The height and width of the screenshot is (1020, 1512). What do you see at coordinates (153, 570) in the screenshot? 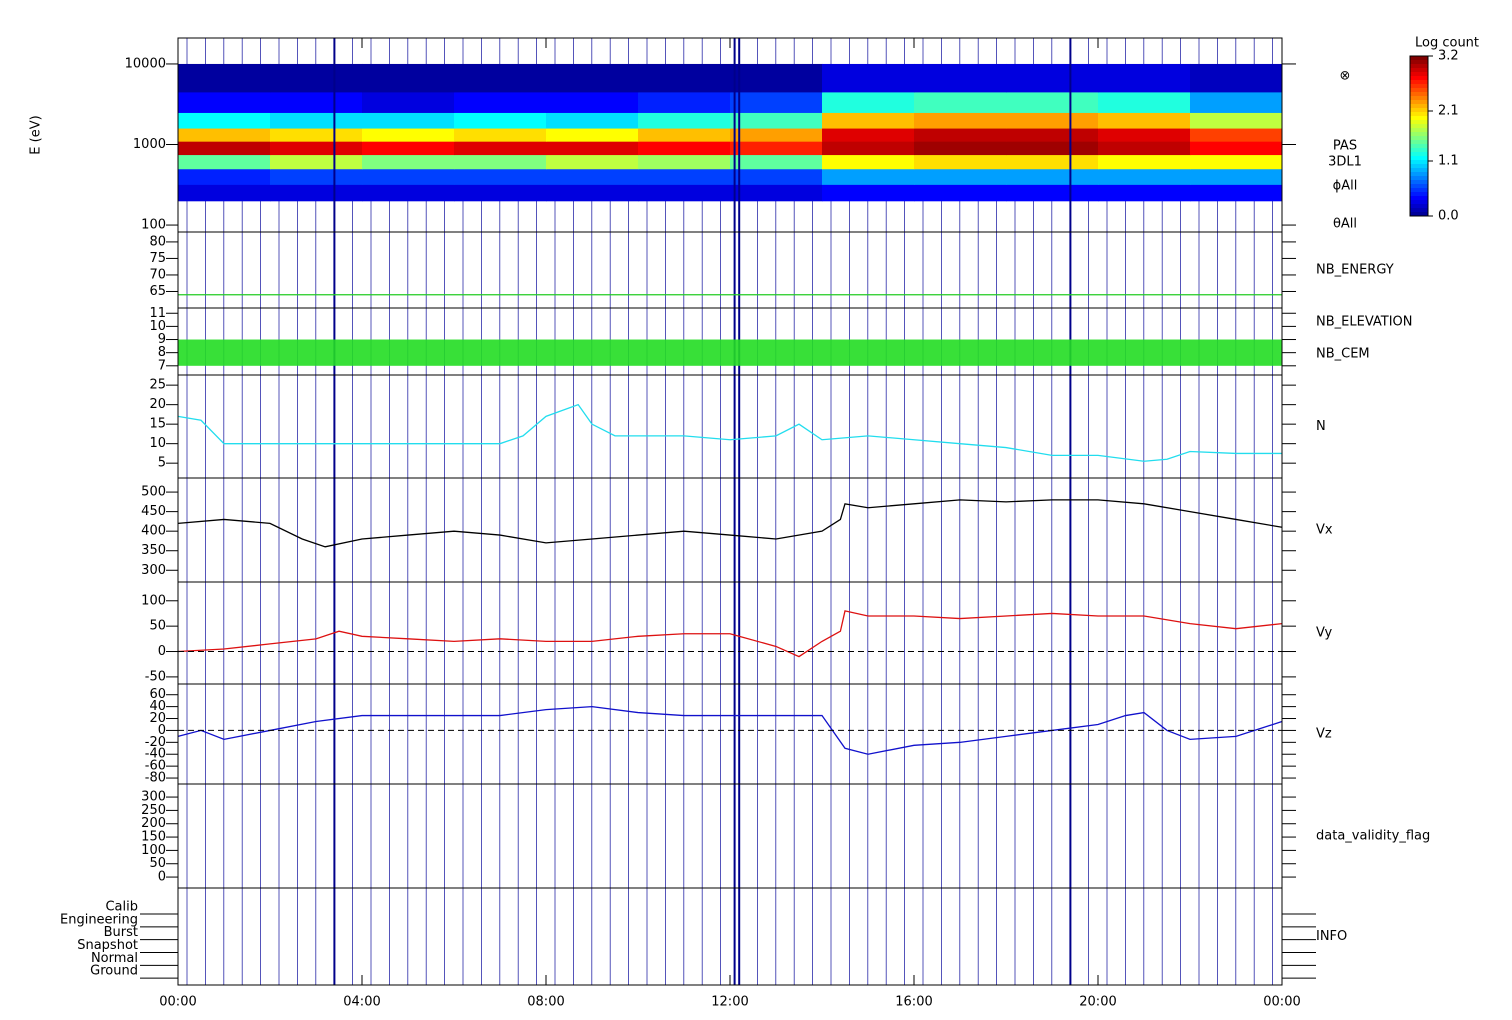
I see `y-tick-label: 300` at bounding box center [153, 570].